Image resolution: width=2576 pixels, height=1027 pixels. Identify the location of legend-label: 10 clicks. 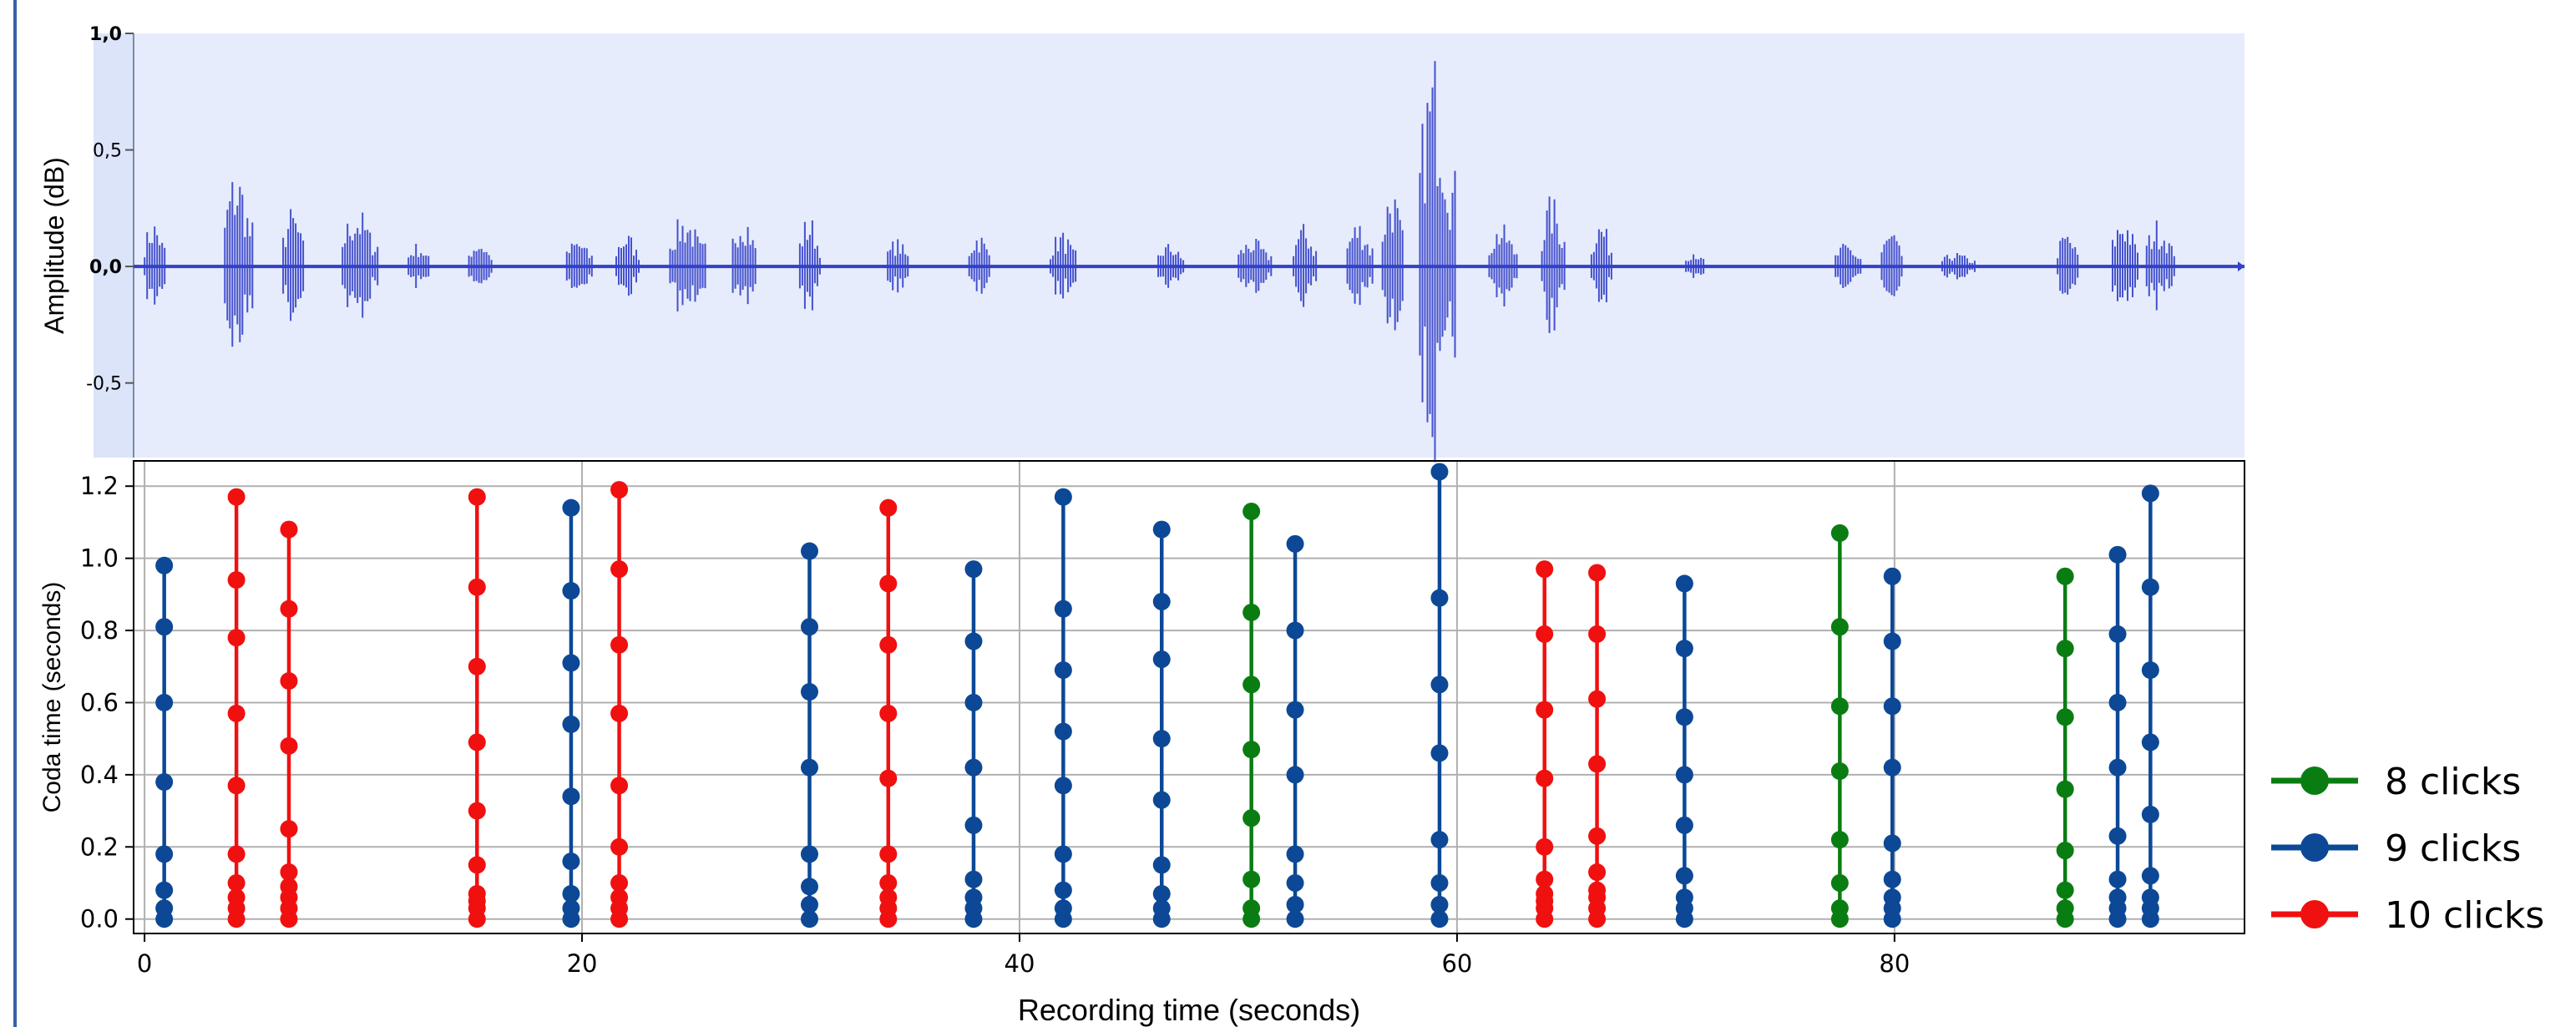
(2464, 915).